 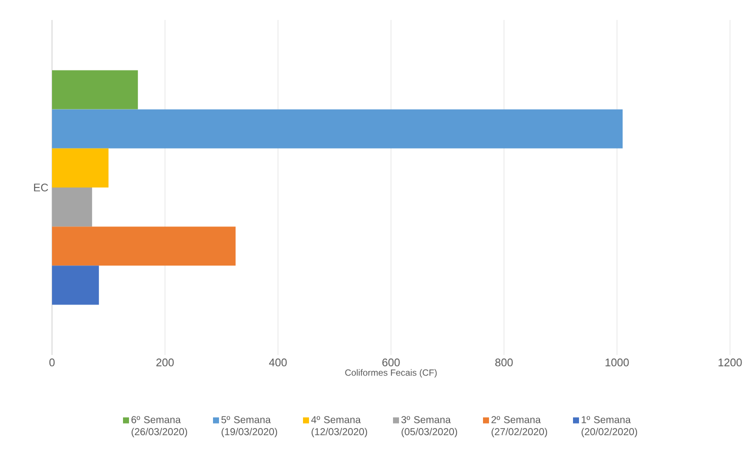 What do you see at coordinates (160, 427) in the screenshot?
I see `legend-label: 6º Semana (26/03/2020)` at bounding box center [160, 427].